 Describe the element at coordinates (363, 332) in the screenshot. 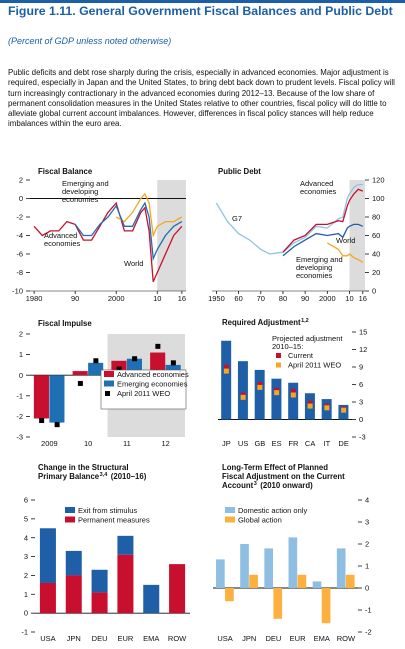

I see `y-tick-label: 15` at that location.